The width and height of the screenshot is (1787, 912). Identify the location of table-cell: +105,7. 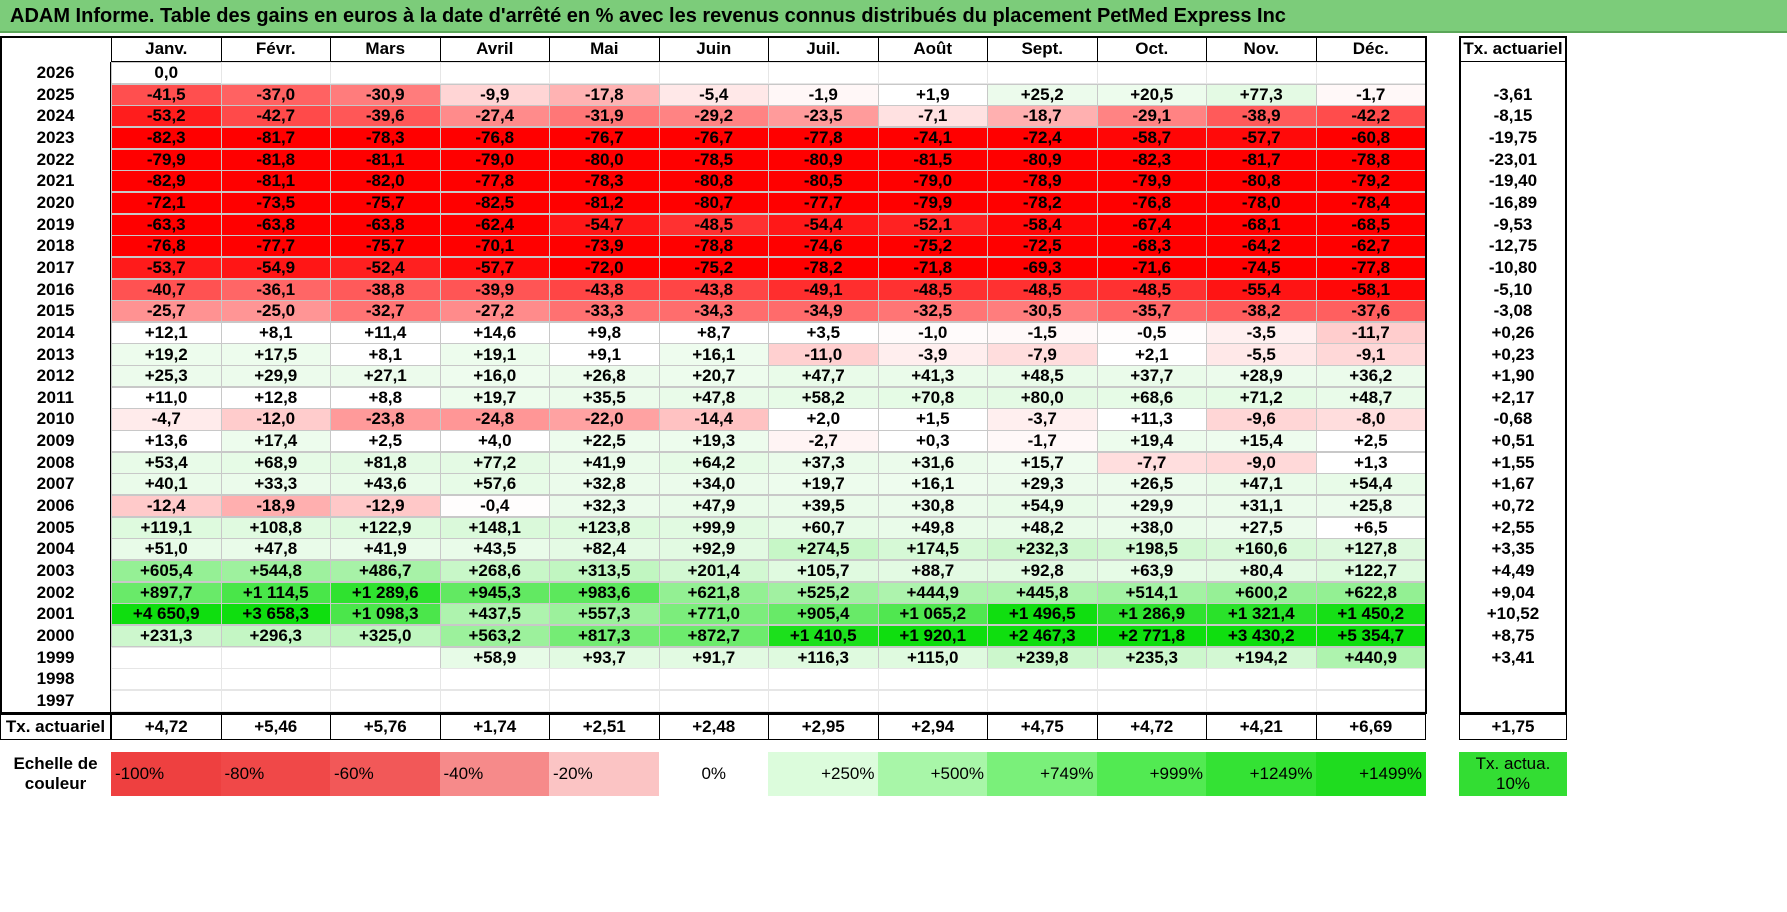
(823, 571).